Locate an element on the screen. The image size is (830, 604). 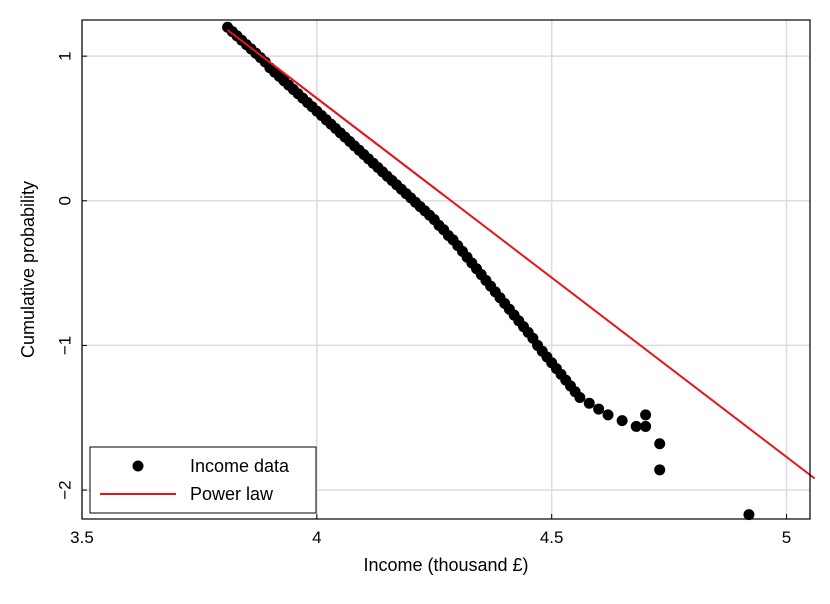
legend-label-income-data: Income data is located at coordinates (240, 466).